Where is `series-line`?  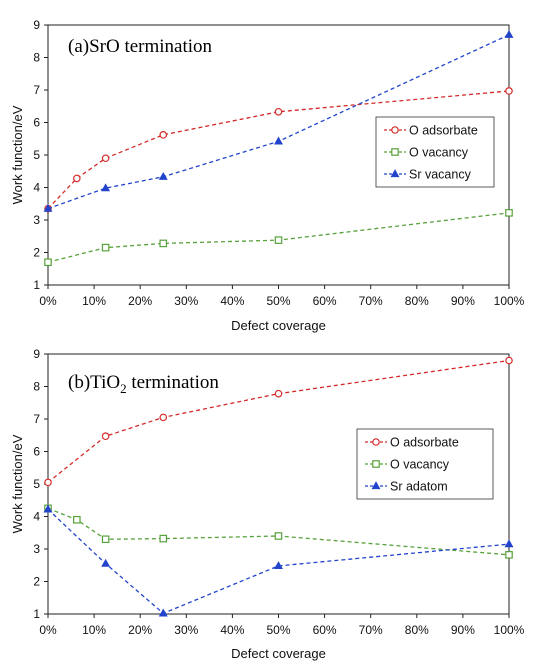 series-line is located at coordinates (278, 531).